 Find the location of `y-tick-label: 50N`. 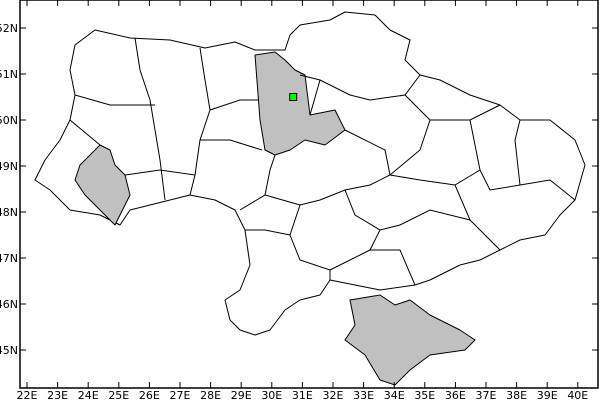

y-tick-label: 50N is located at coordinates (9, 120).